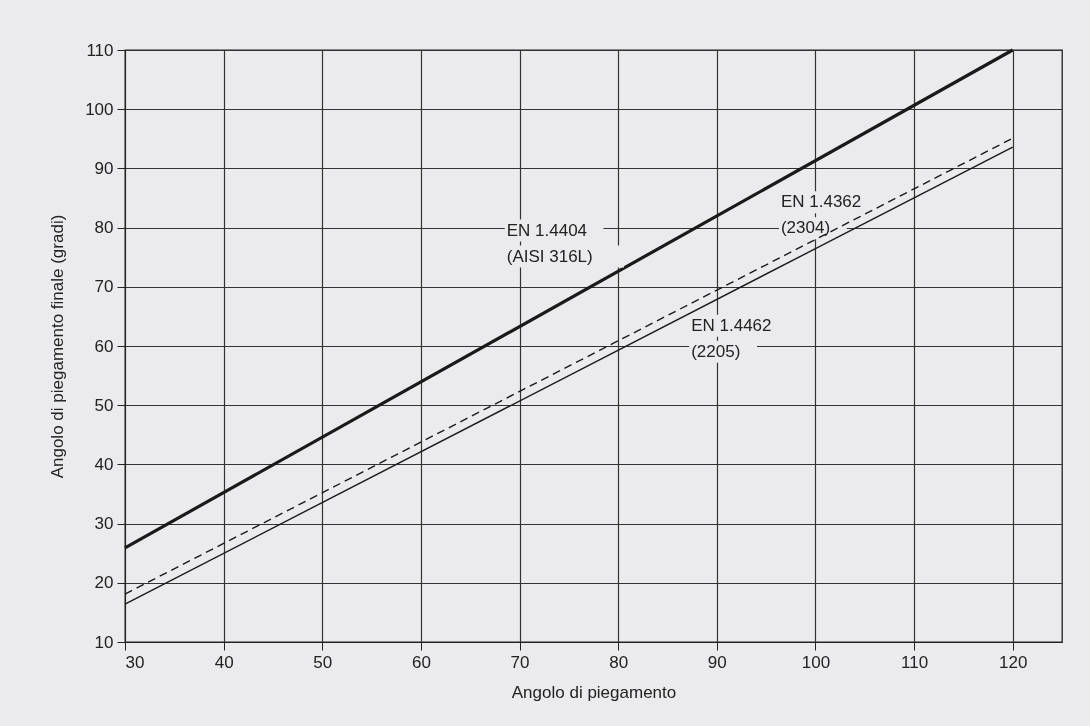 Image resolution: width=1090 pixels, height=726 pixels. I want to click on x-tick-label: 110, so click(915, 662).